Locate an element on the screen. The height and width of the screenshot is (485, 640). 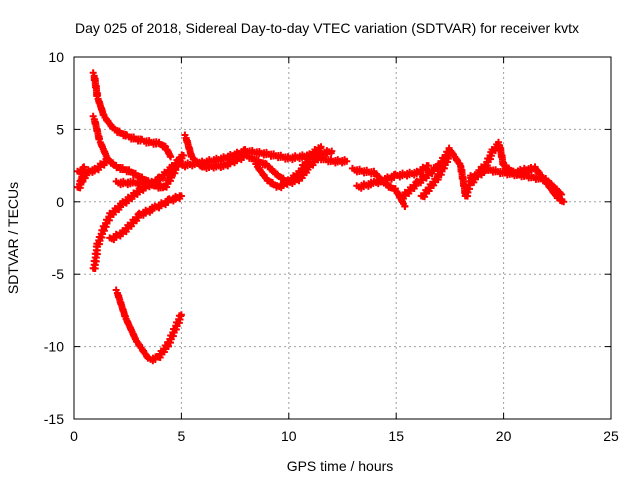
y-tick-label: 0 is located at coordinates (60, 202).